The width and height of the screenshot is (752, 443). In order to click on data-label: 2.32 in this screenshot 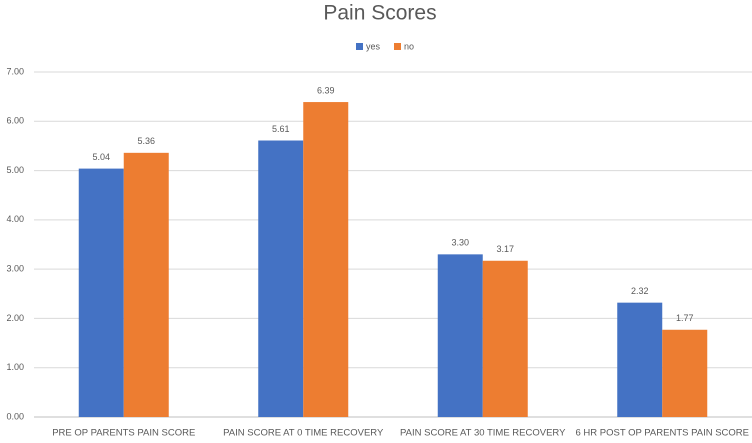, I will do `click(640, 291)`.